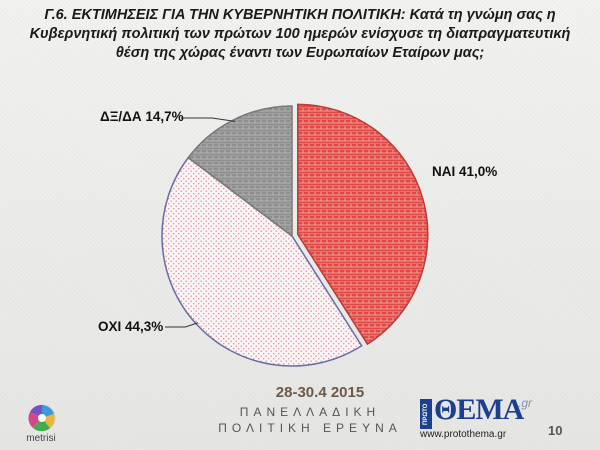 Image resolution: width=600 pixels, height=450 pixels. Describe the element at coordinates (310, 428) in the screenshot. I see `survey-subtitle-2: ΠΟΛΙΤΙΚΗ ΕΡΕΥΝΑ` at that location.